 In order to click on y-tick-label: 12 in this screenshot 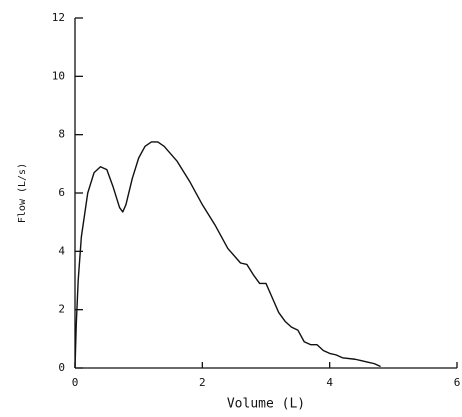, I will do `click(58, 17)`.